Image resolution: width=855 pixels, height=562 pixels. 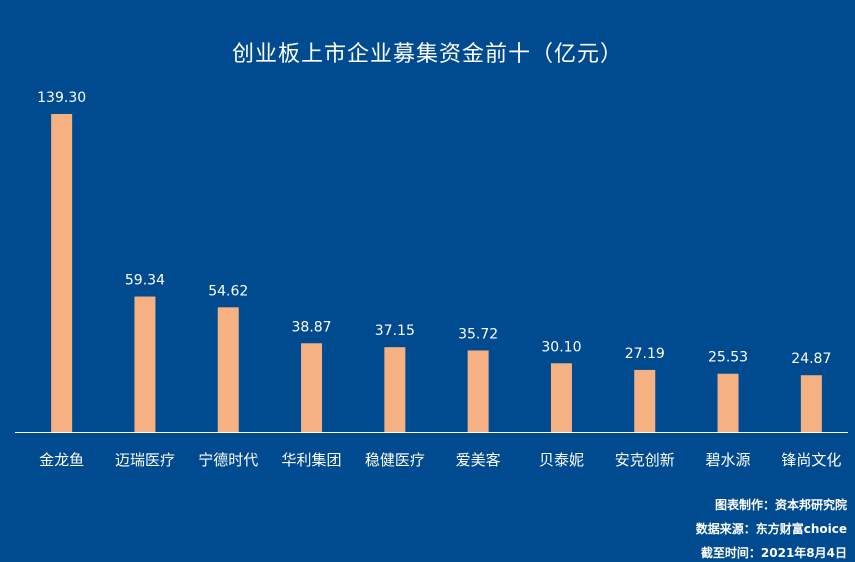 What do you see at coordinates (145, 281) in the screenshot?
I see `value-label-2: 59.34` at bounding box center [145, 281].